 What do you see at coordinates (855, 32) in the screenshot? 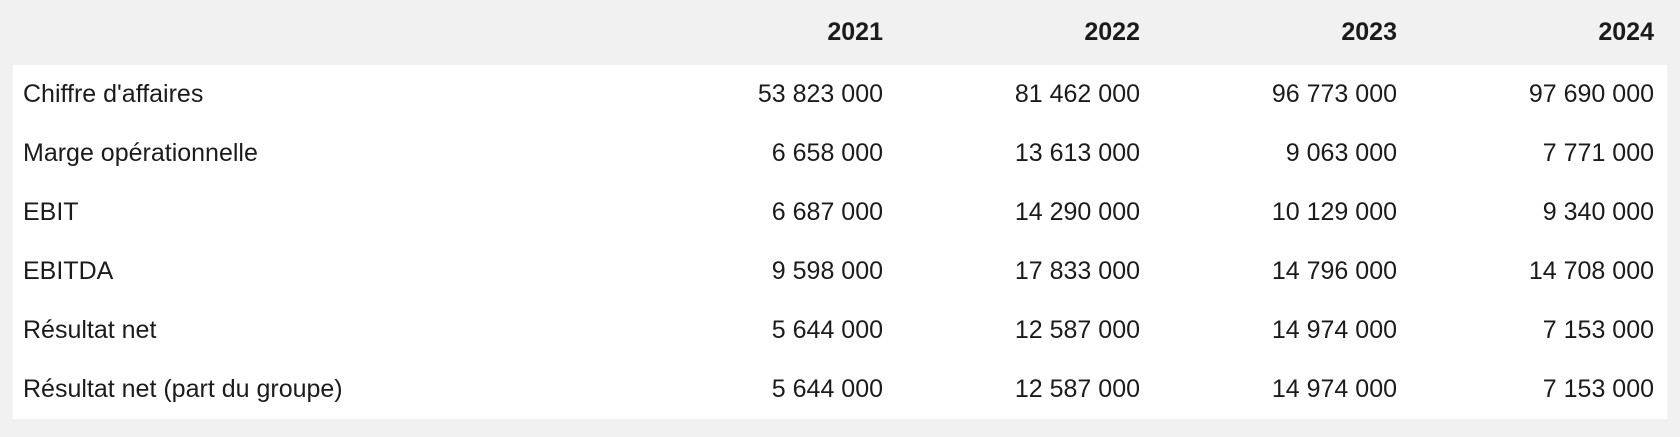
I see `header-year-2021: 2021` at bounding box center [855, 32].